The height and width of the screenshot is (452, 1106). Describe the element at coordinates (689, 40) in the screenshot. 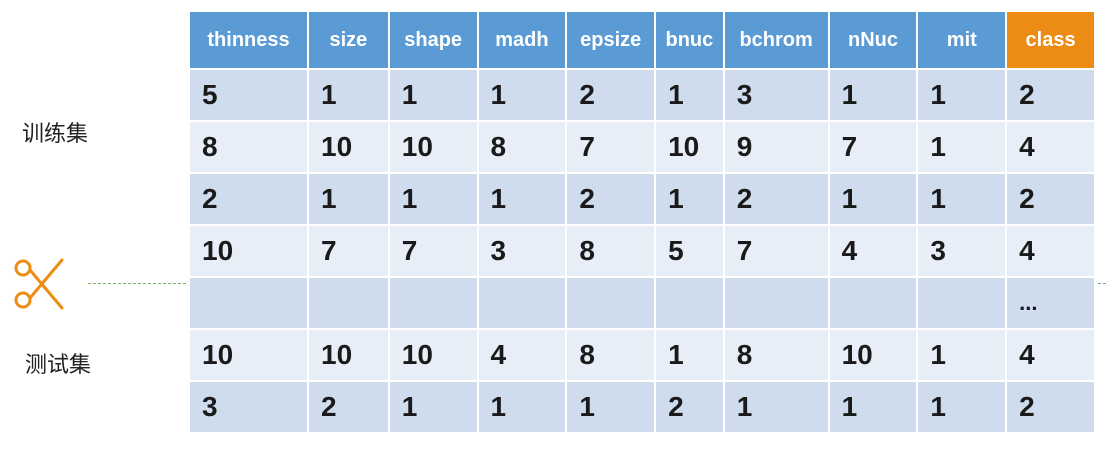

I see `column-header-bnuc: bnuc` at that location.